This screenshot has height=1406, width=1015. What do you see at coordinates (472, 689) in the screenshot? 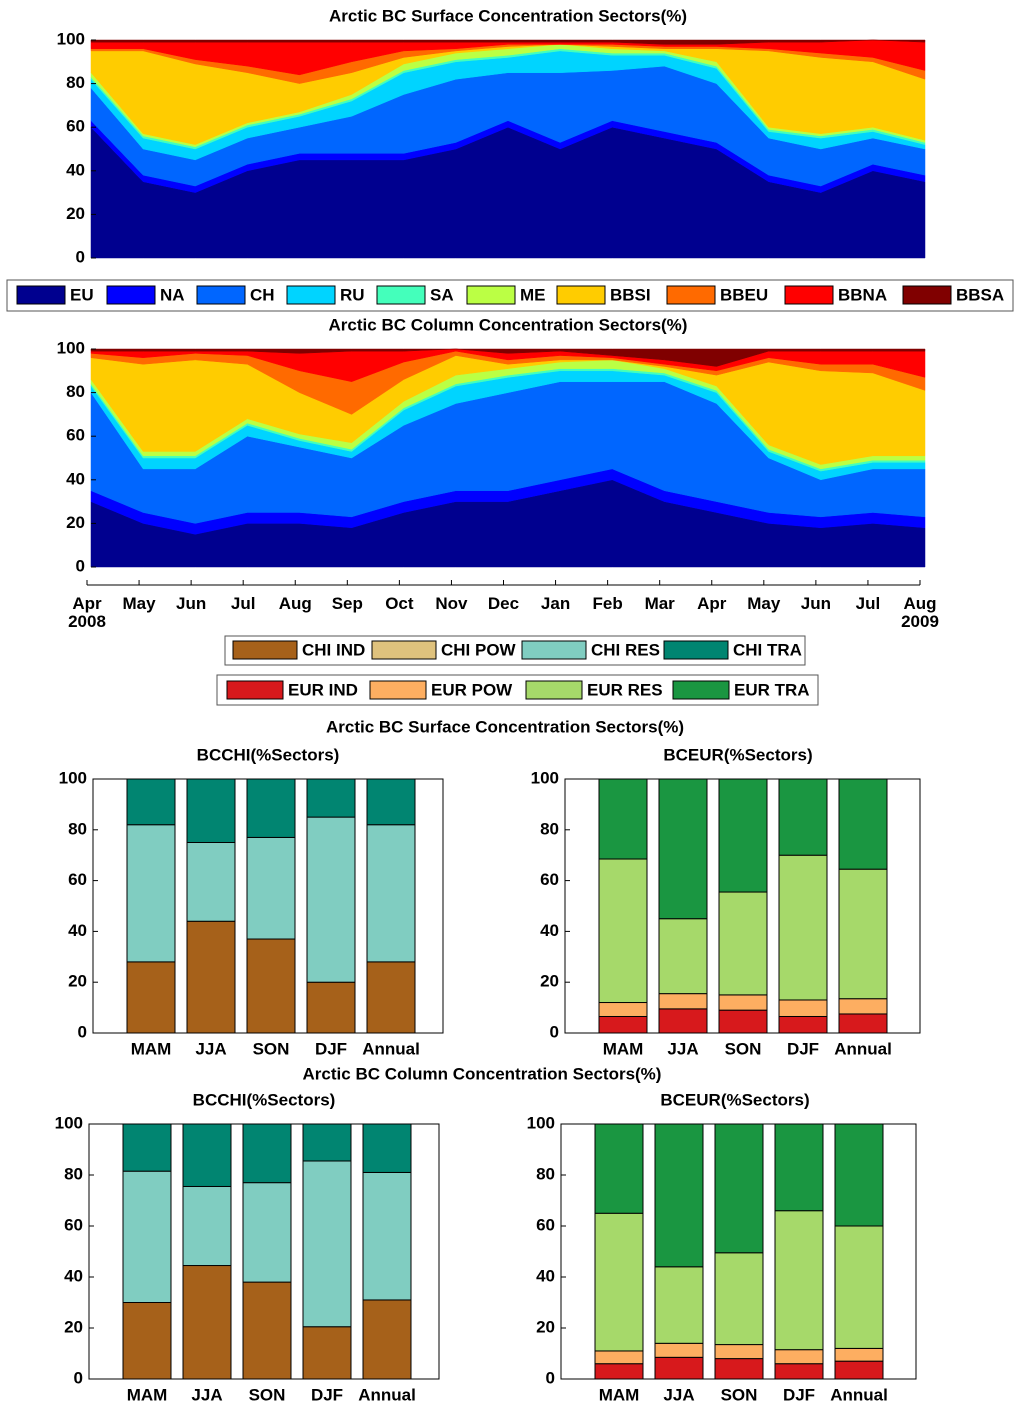
I see `legend-label: EUR POW` at bounding box center [472, 689].